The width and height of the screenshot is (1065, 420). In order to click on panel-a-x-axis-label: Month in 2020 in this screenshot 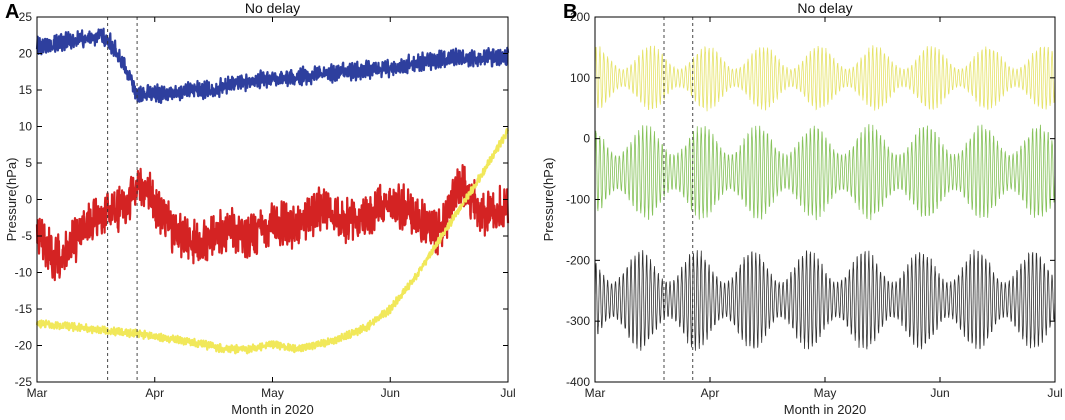, I will do `click(272, 409)`.